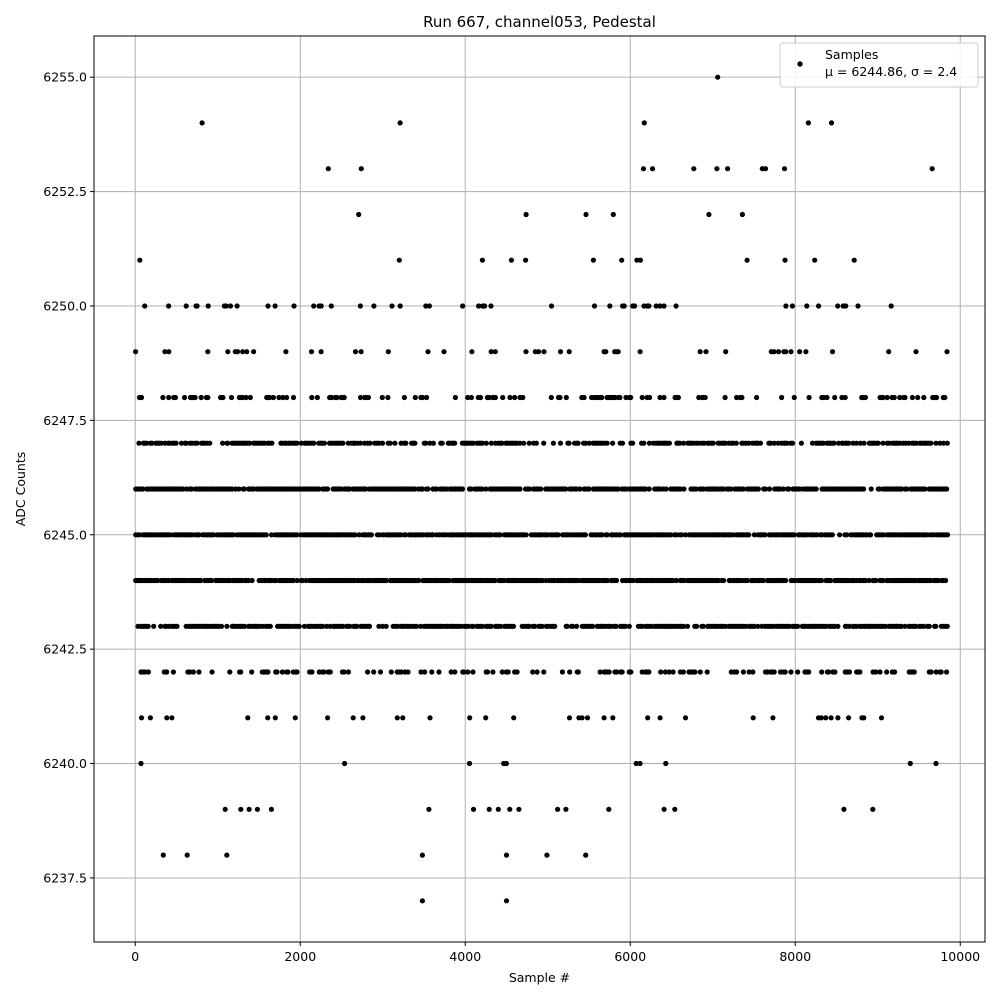  I want to click on y-axis-label: ADC Counts, so click(20, 489).